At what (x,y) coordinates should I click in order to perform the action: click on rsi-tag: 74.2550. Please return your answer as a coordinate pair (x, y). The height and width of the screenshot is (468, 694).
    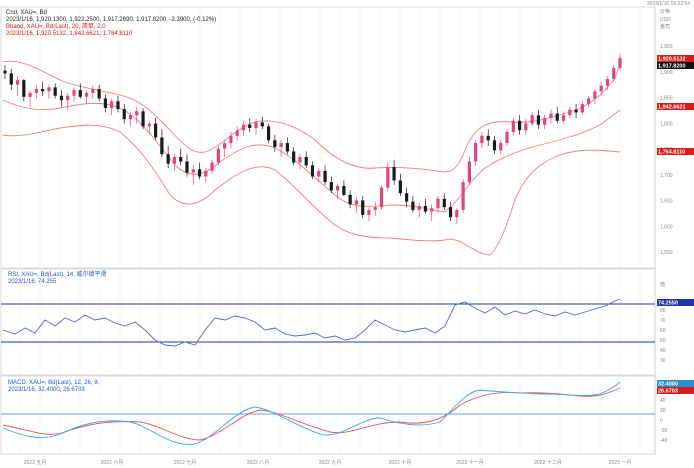
    Looking at the image, I should click on (668, 304).